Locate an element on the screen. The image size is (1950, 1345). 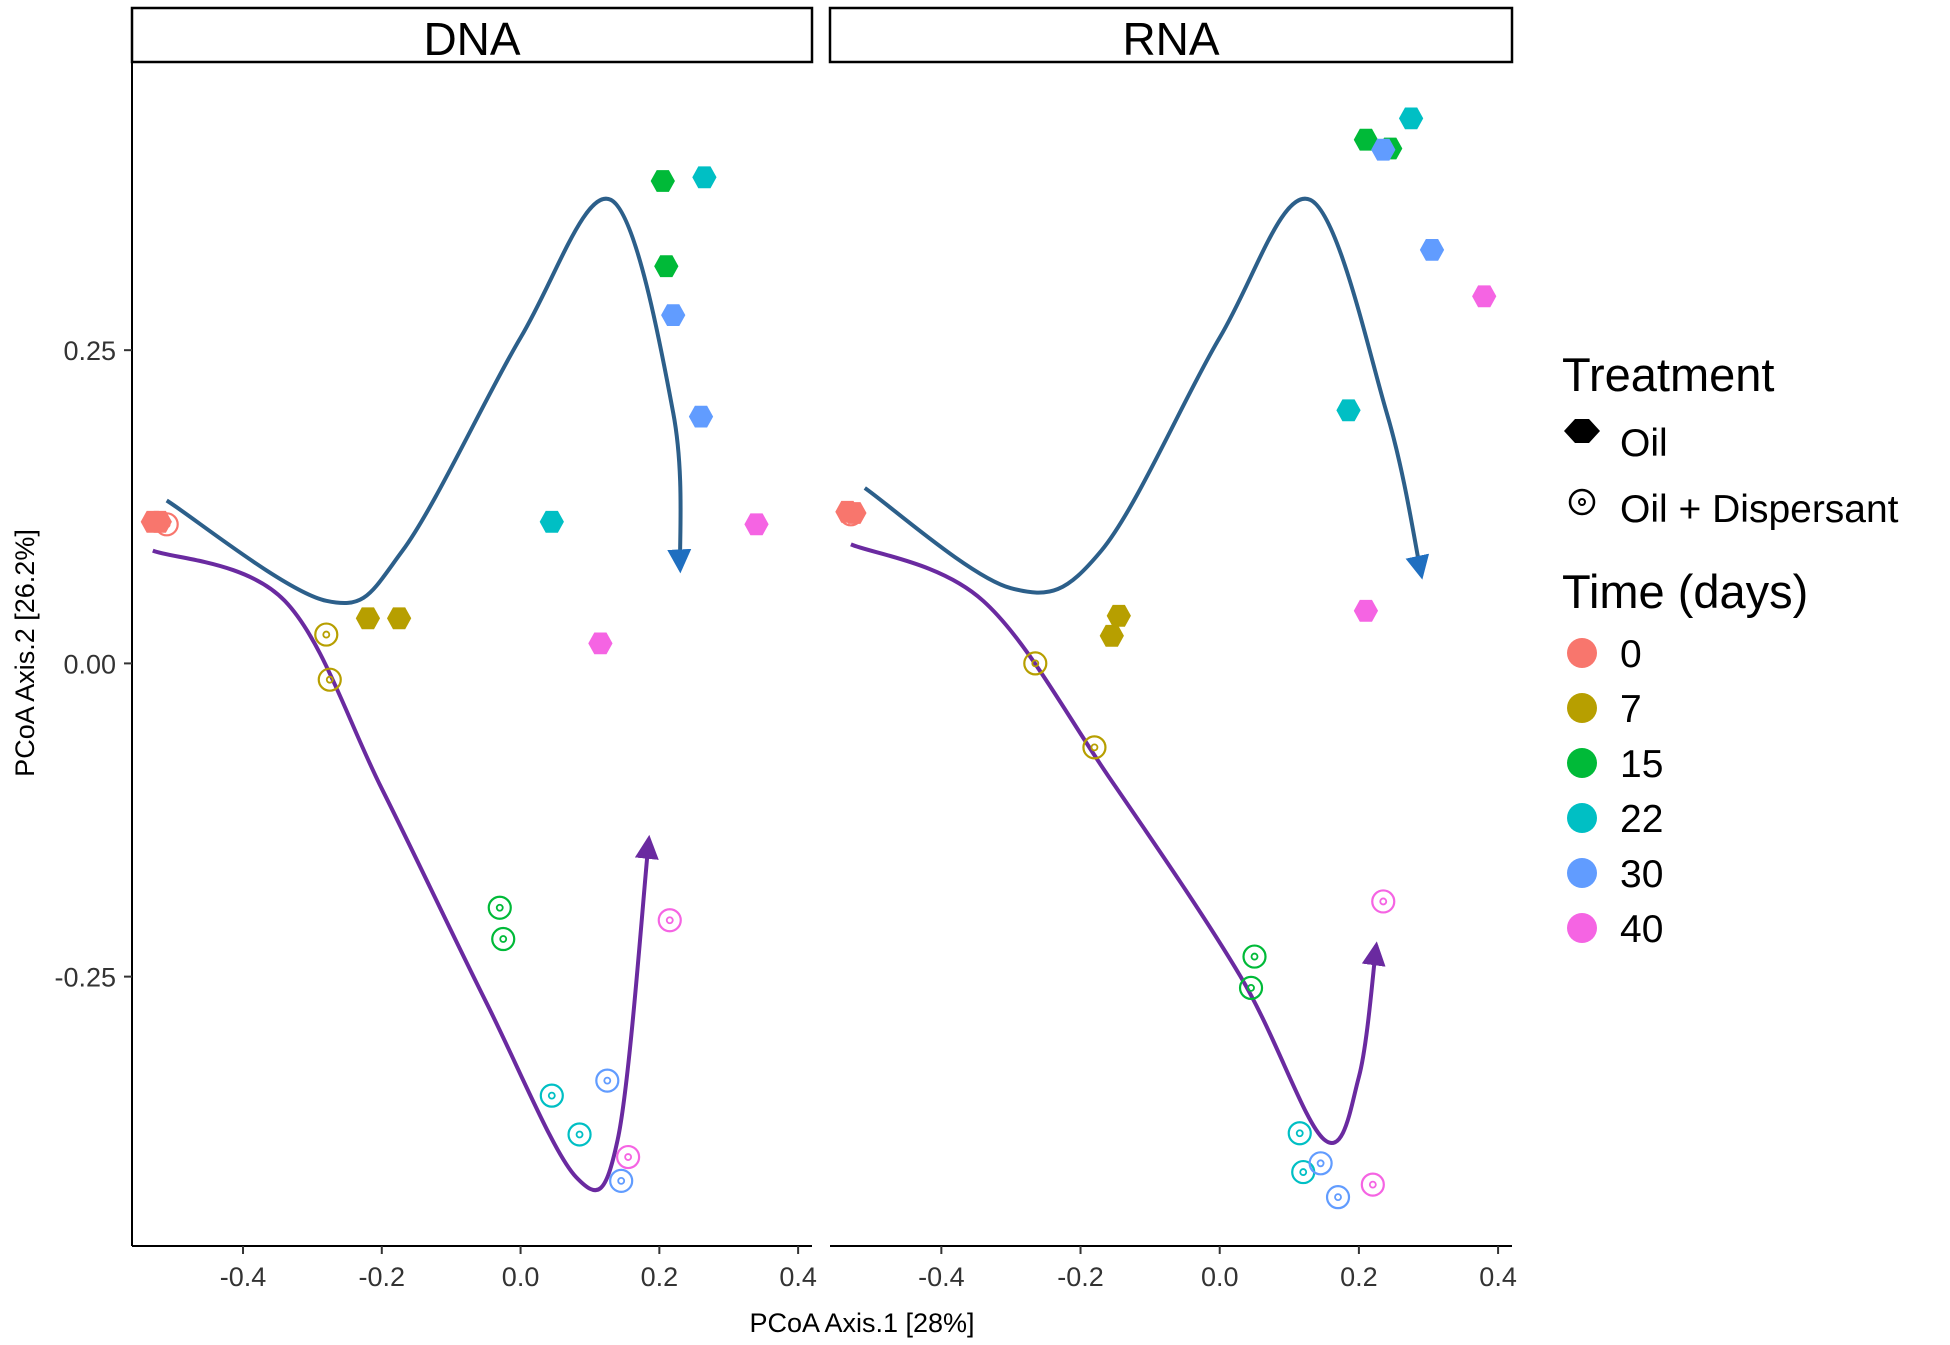
legend-label-time: 30 is located at coordinates (1641, 874).